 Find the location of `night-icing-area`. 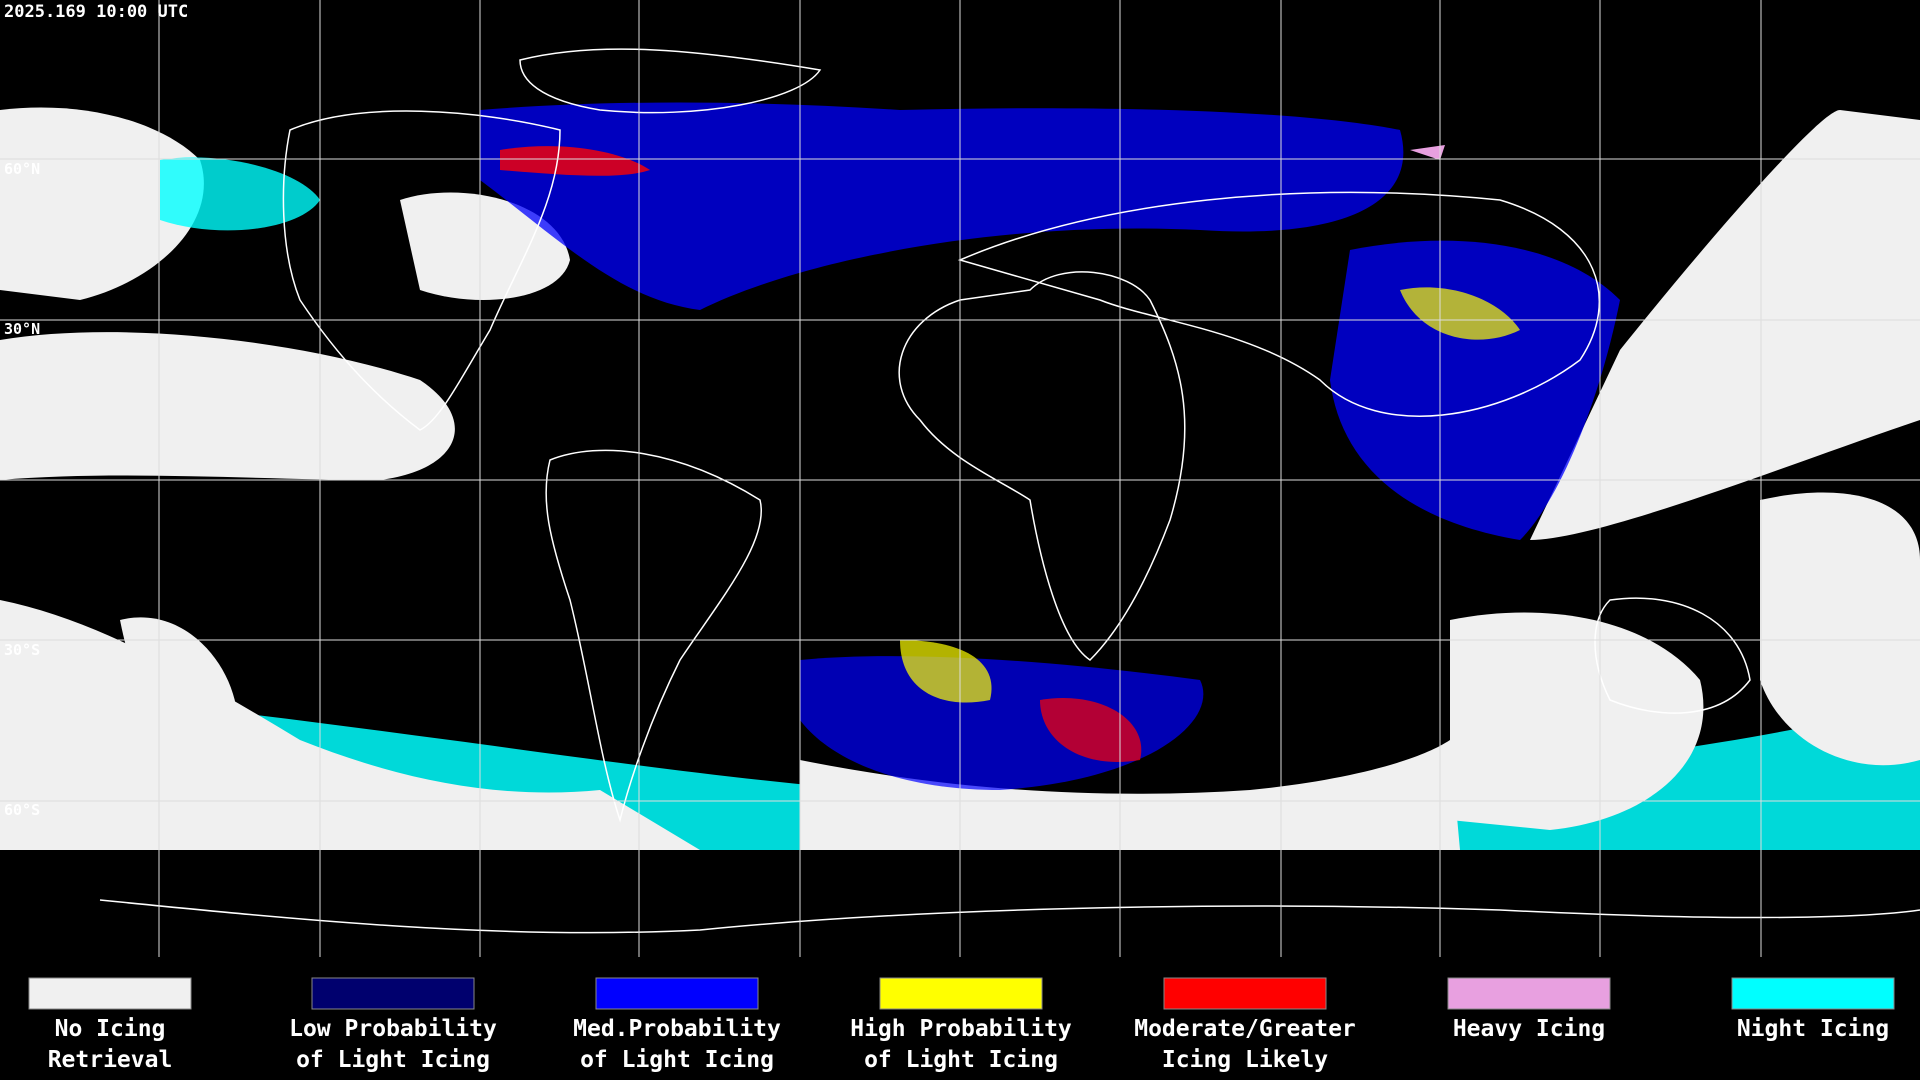

night-icing-area is located at coordinates (240, 194).